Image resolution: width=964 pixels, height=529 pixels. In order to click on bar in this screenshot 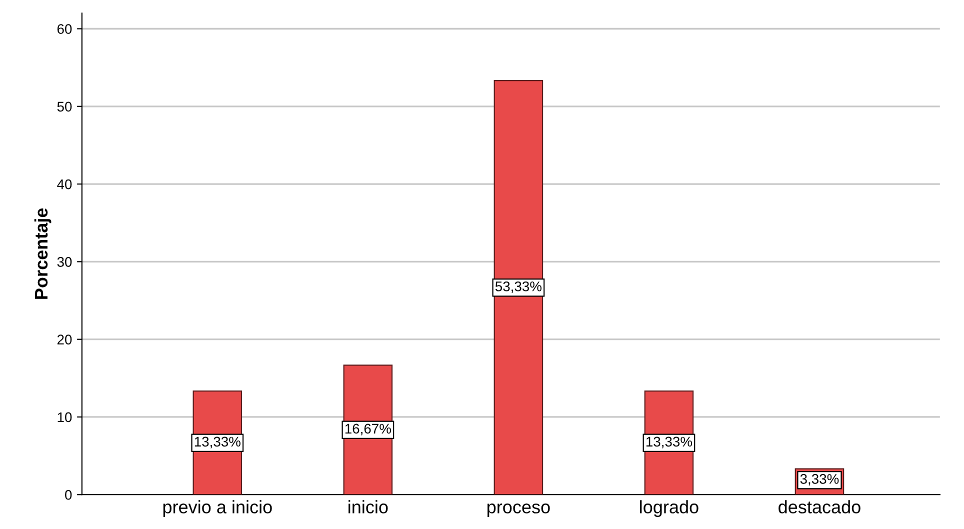, I will do `click(519, 287)`.